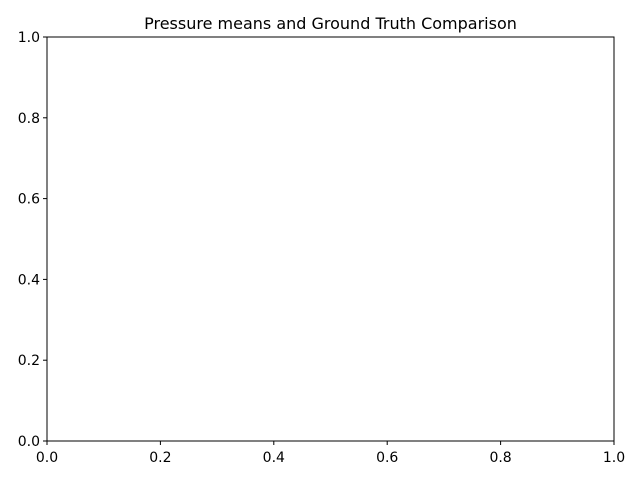 Image resolution: width=640 pixels, height=480 pixels. I want to click on y-tick-label: 0.8, so click(29, 119).